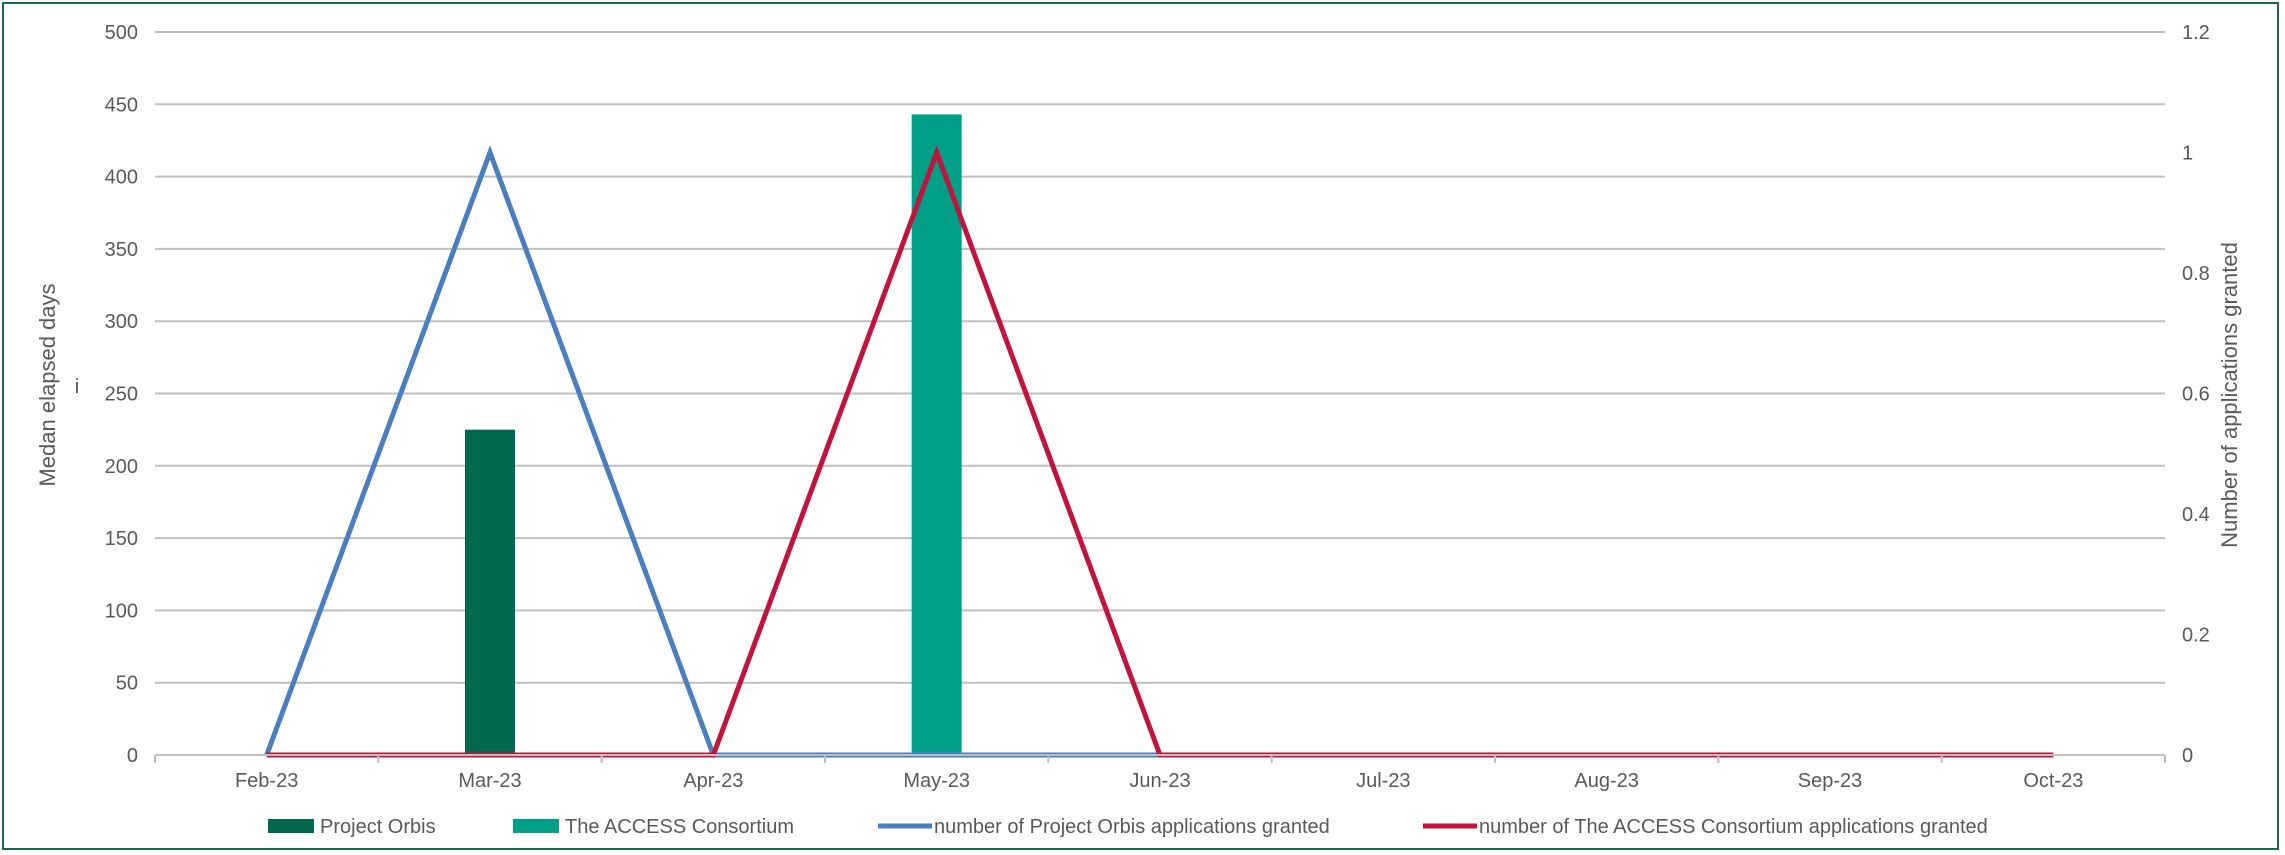  Describe the element at coordinates (679, 827) in the screenshot. I see `legend-label: The ACCESS Consortium` at that location.